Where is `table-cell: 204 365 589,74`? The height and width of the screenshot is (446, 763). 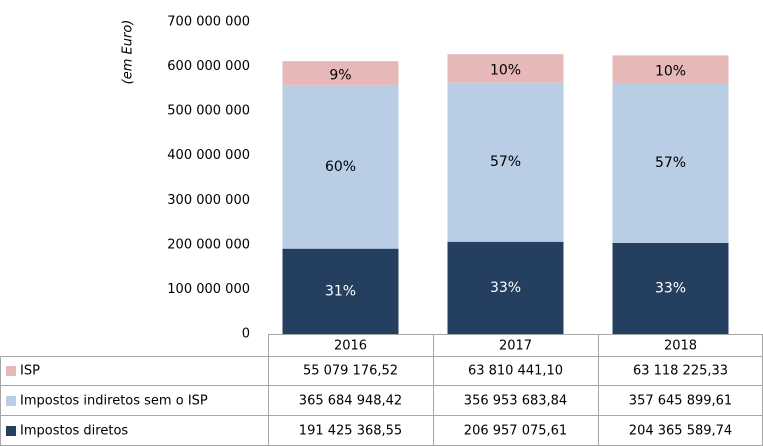
table-cell: 204 365 589,74 is located at coordinates (680, 431).